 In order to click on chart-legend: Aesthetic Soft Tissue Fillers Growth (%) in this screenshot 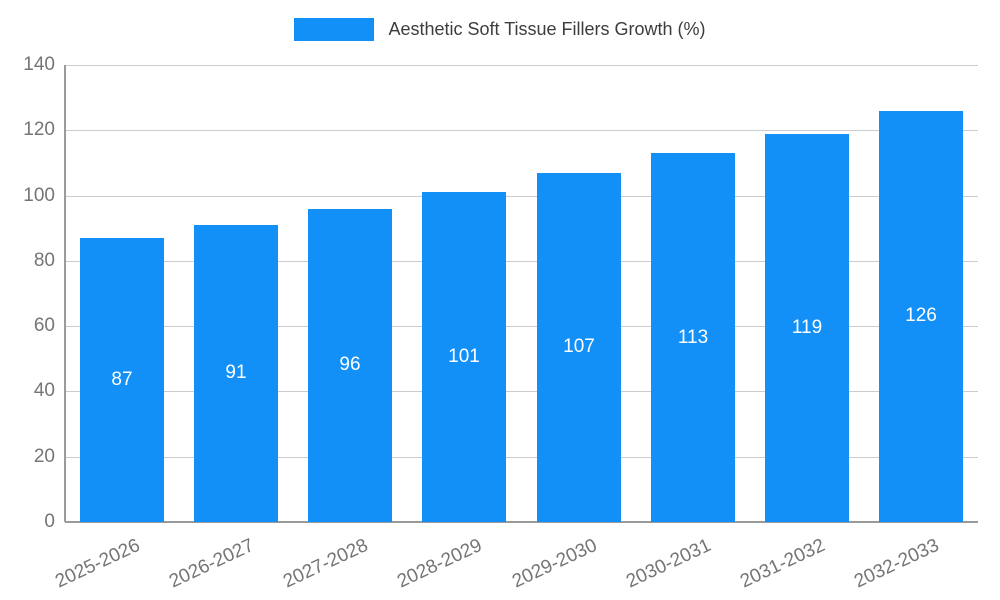, I will do `click(500, 29)`.